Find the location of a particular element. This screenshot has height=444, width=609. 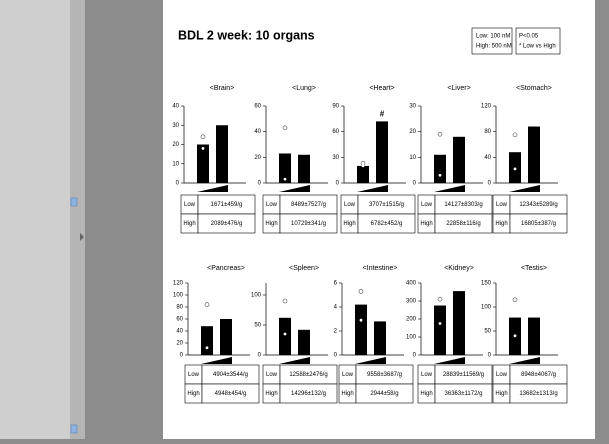

table-value: 10729±341/g is located at coordinates (308, 224).